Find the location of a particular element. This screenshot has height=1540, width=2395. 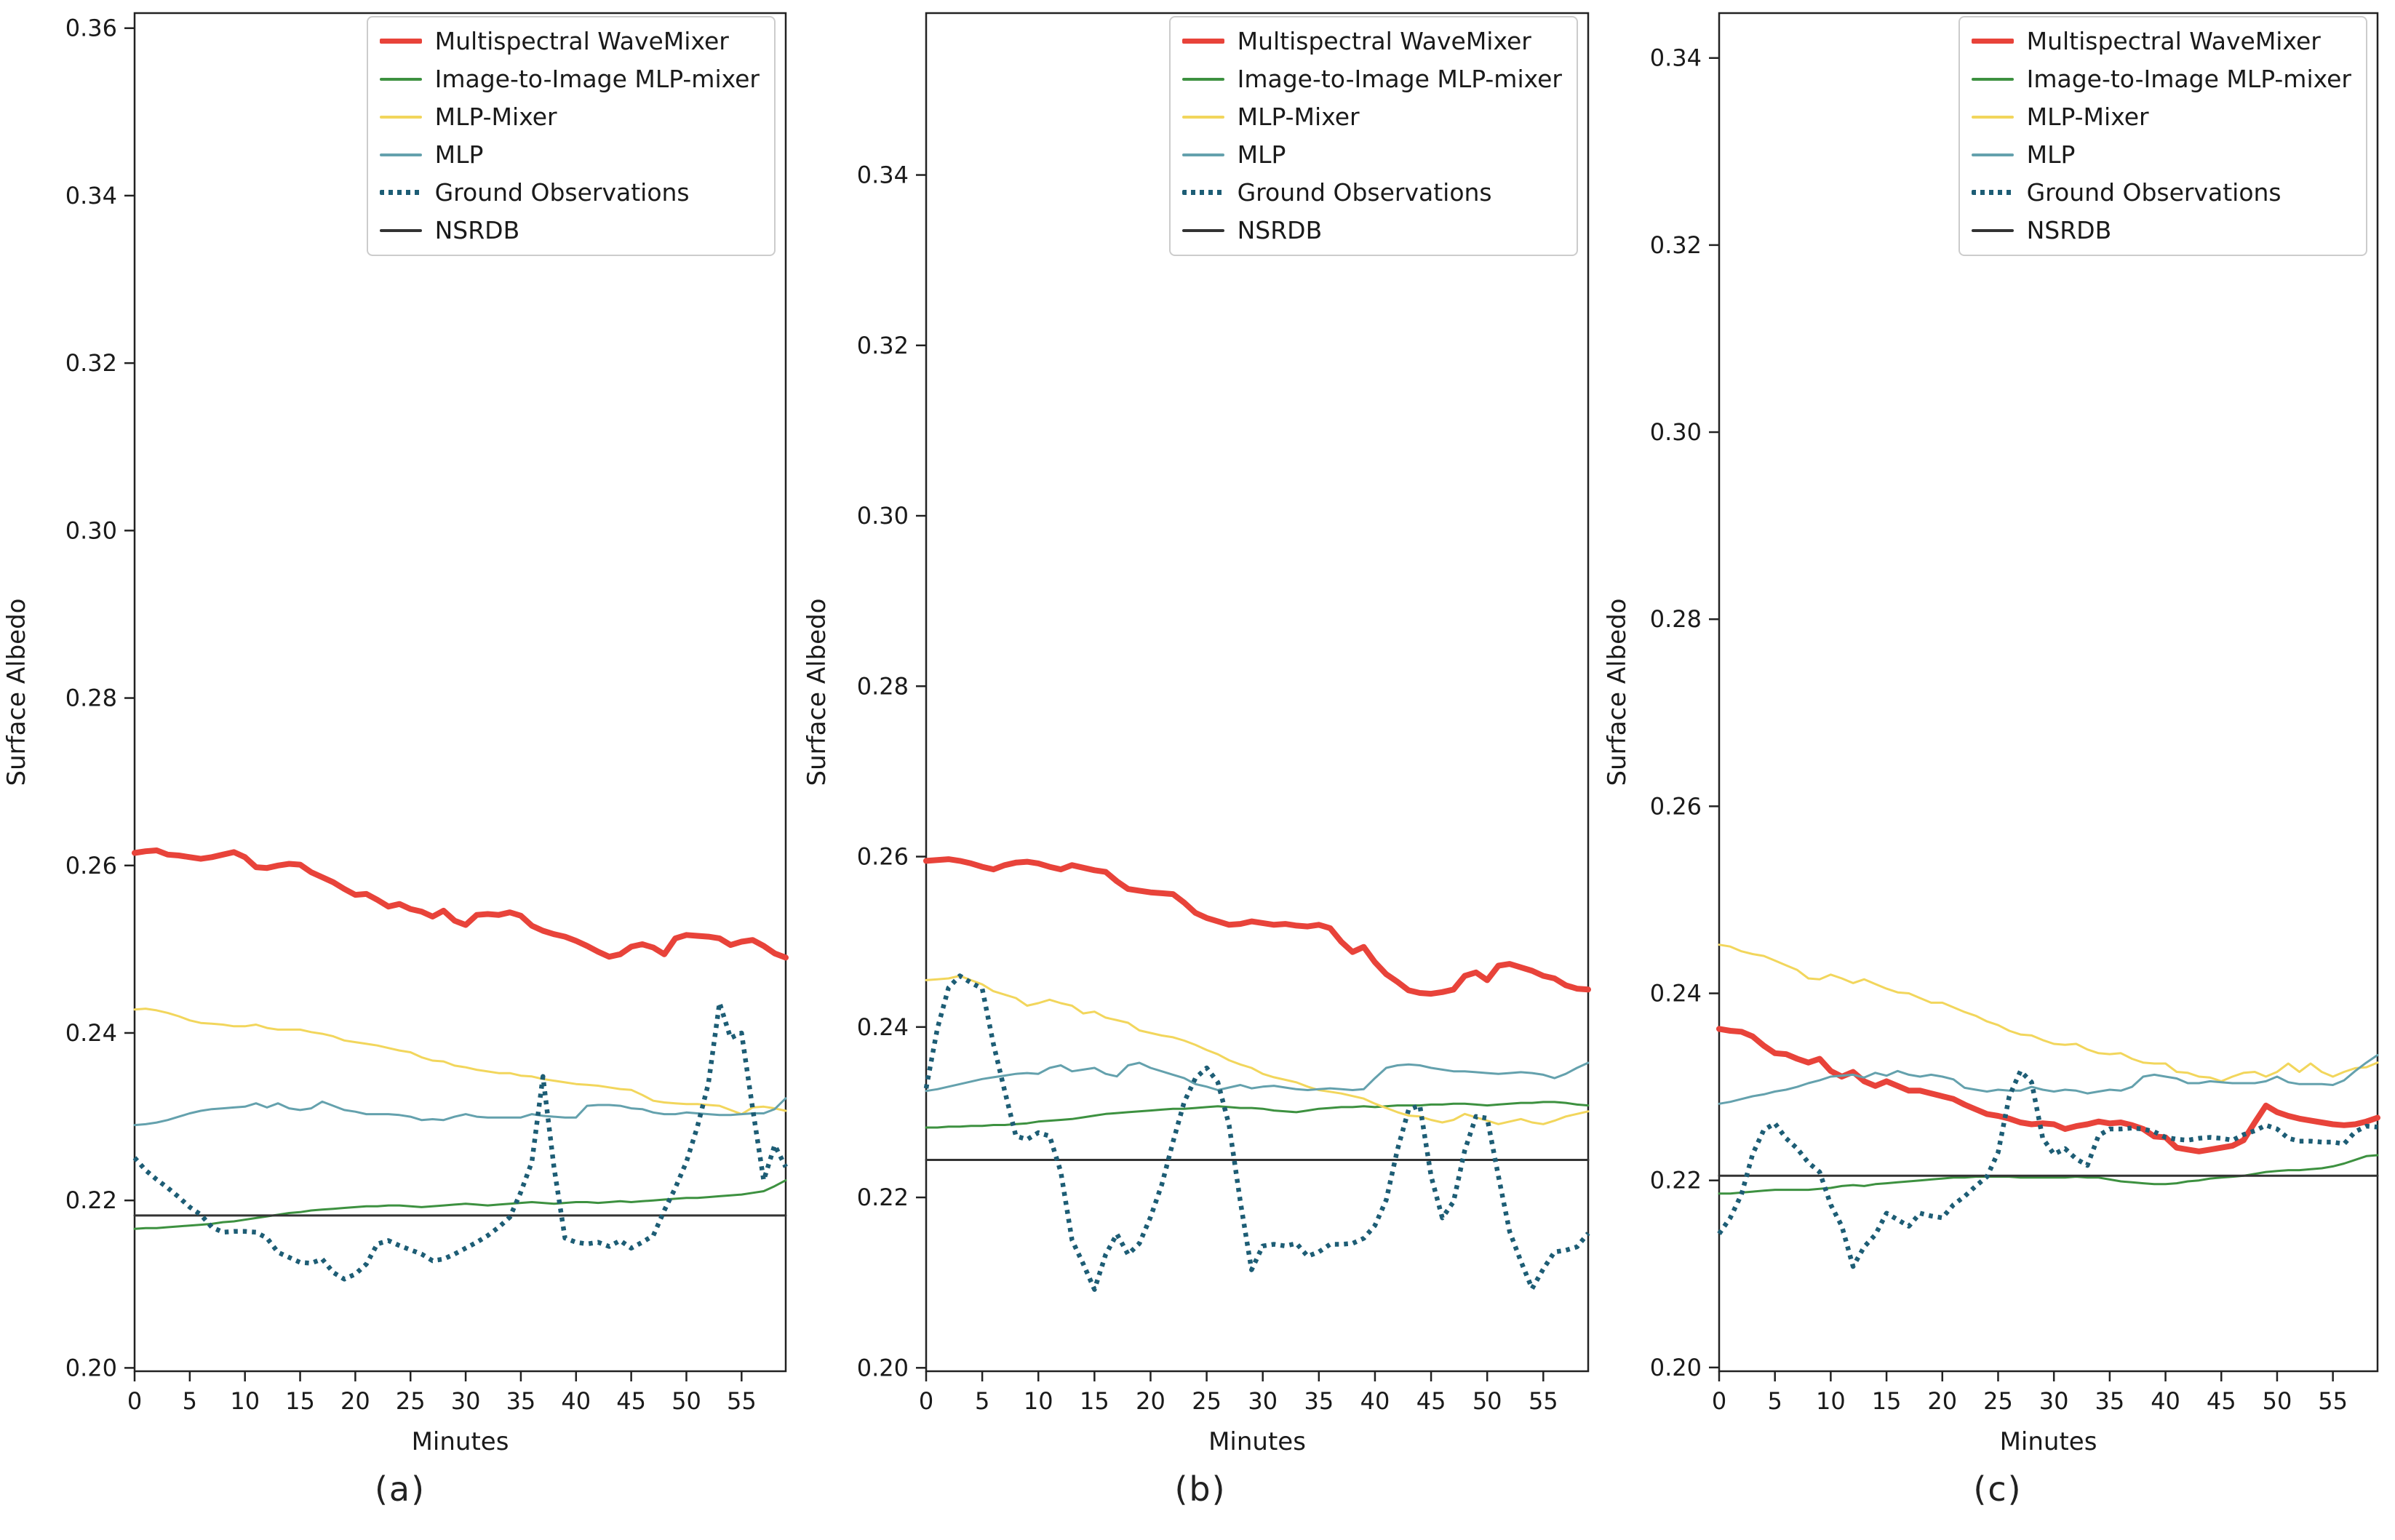

legend-label: Image-to-Image MLP-mixer is located at coordinates (1399, 78).